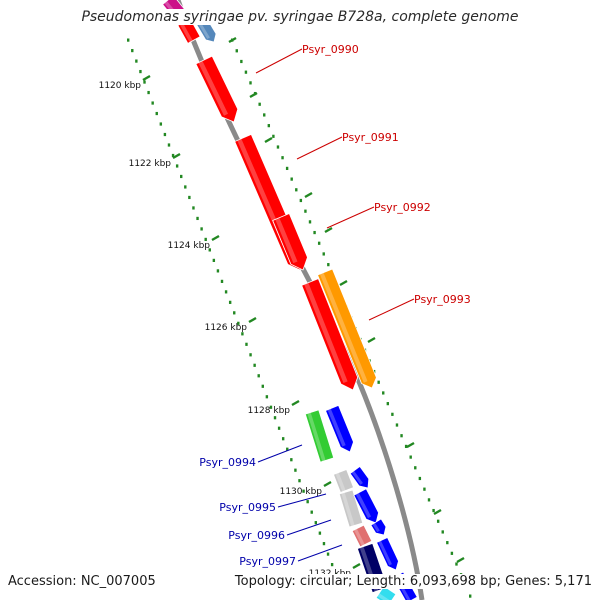 The image size is (600, 600). I want to click on gene-psyr-0992-shade, so click(326, 333).